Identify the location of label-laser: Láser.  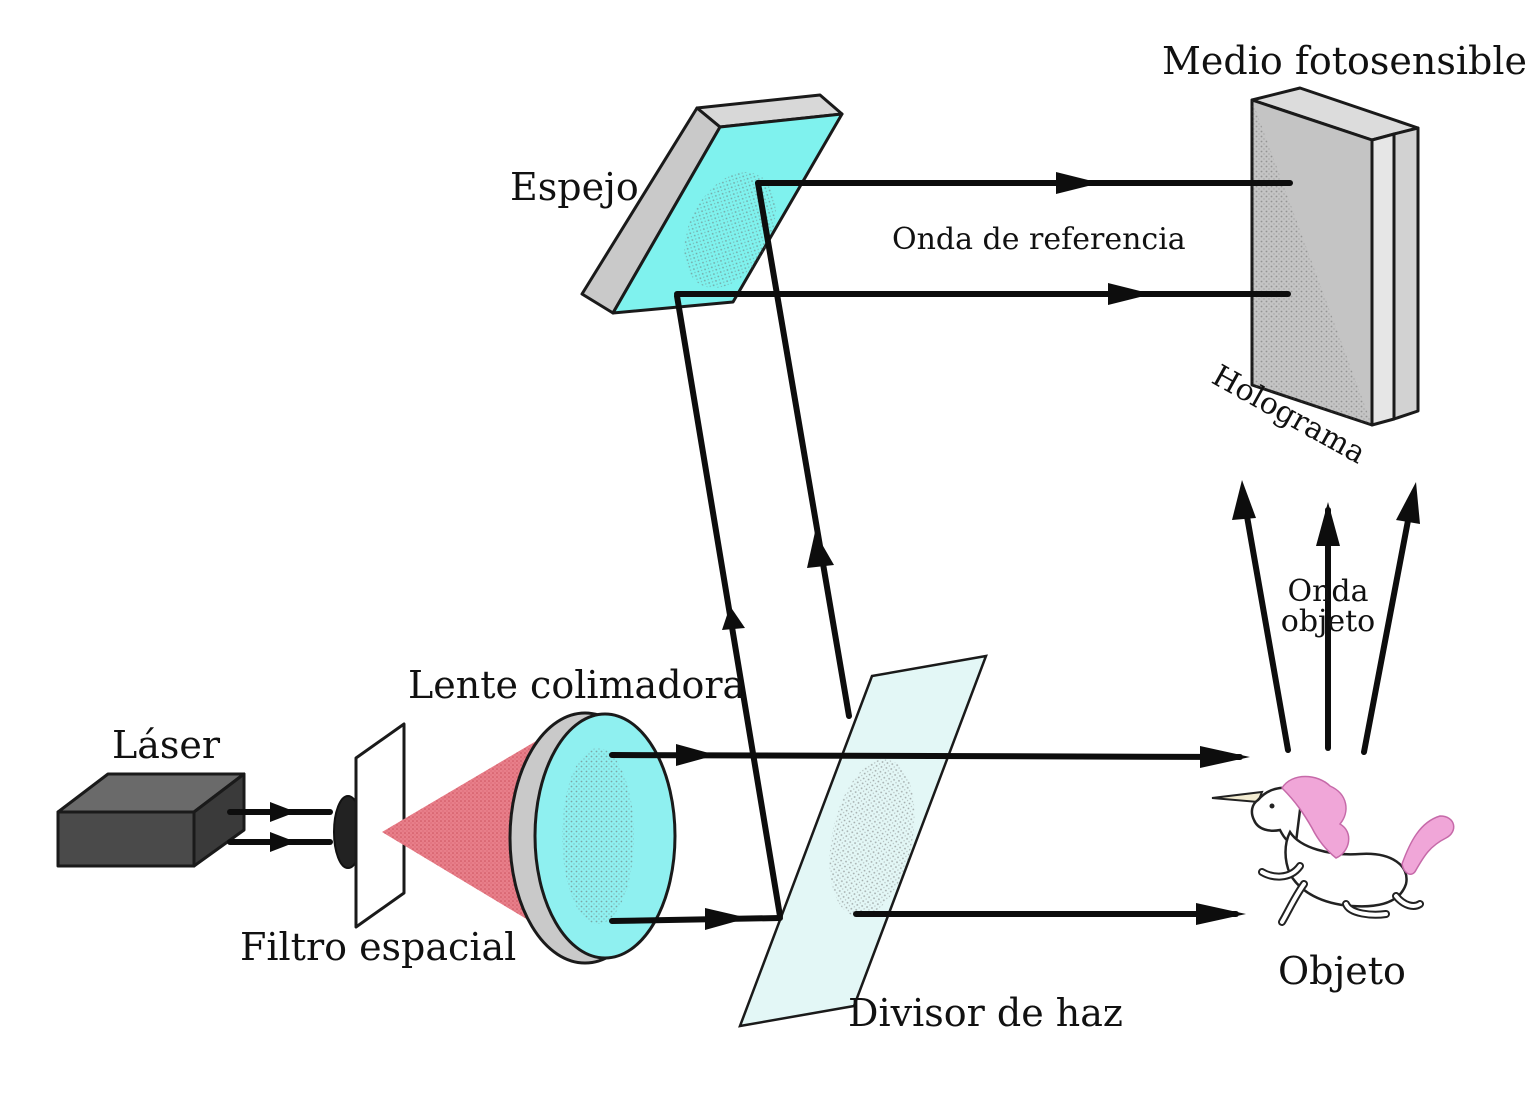
(166, 745).